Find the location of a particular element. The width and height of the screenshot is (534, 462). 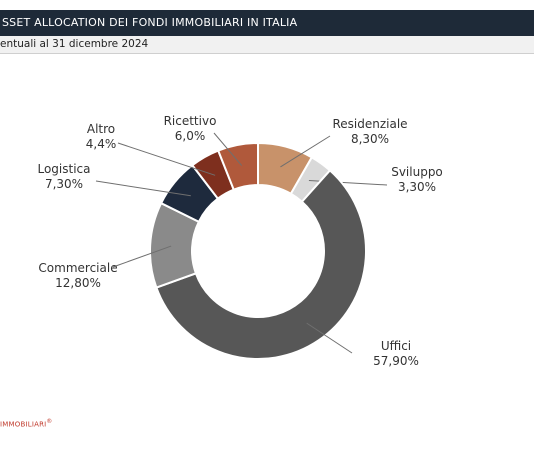

slice-value-residenziale: 8,30% is located at coordinates (370, 139).